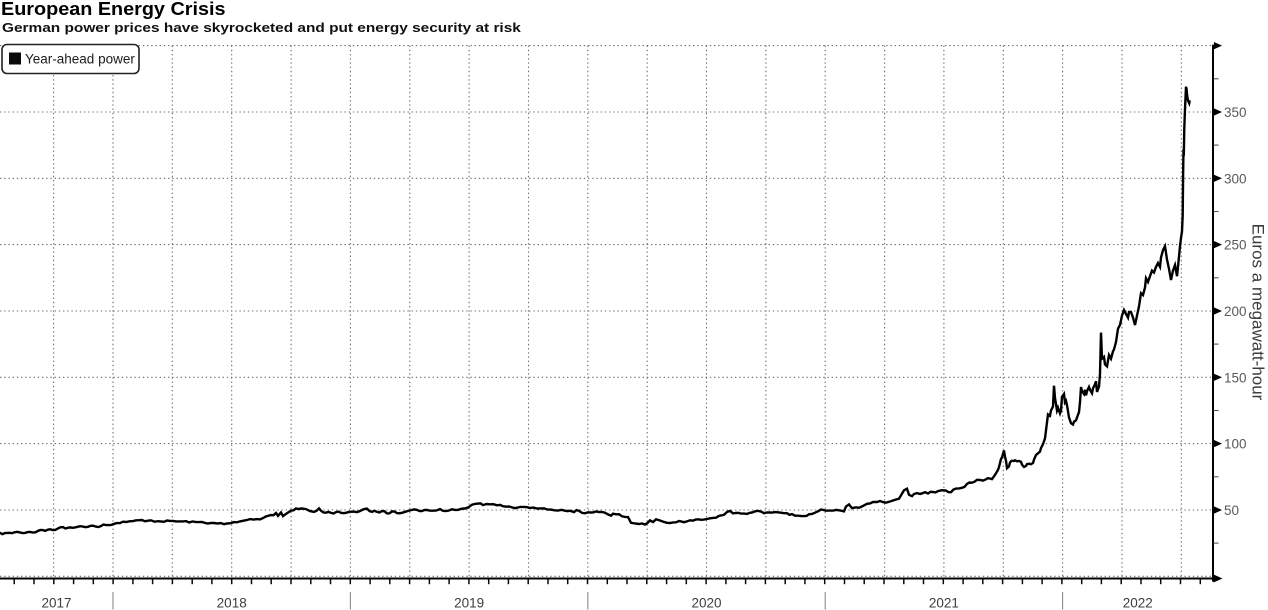 Image resolution: width=1268 pixels, height=610 pixels. I want to click on svg-text: 2020, so click(706, 603).